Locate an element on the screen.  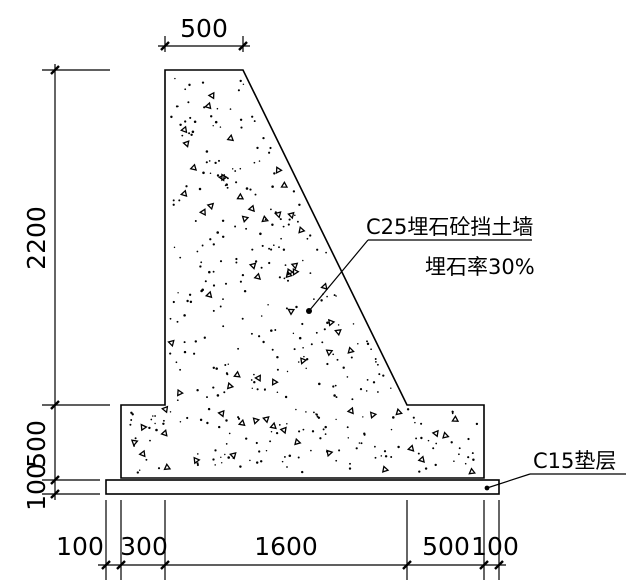
stone-ratio-label: 埋石率30% is located at coordinates (480, 267).